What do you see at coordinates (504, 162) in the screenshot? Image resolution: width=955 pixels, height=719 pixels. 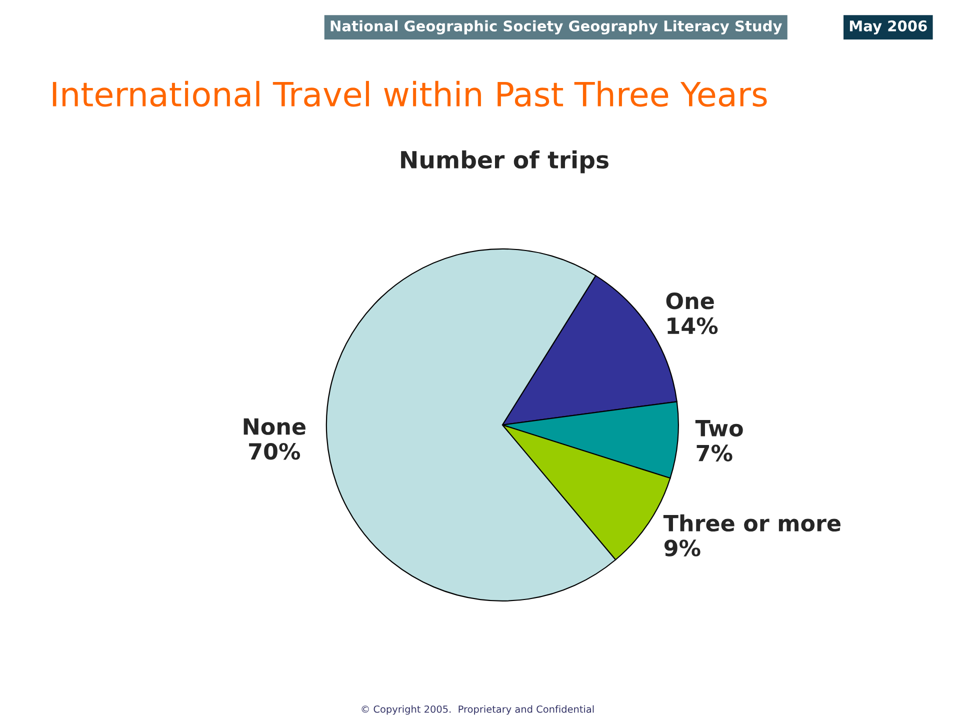 I see `chart-subtitle: Number of trips` at bounding box center [504, 162].